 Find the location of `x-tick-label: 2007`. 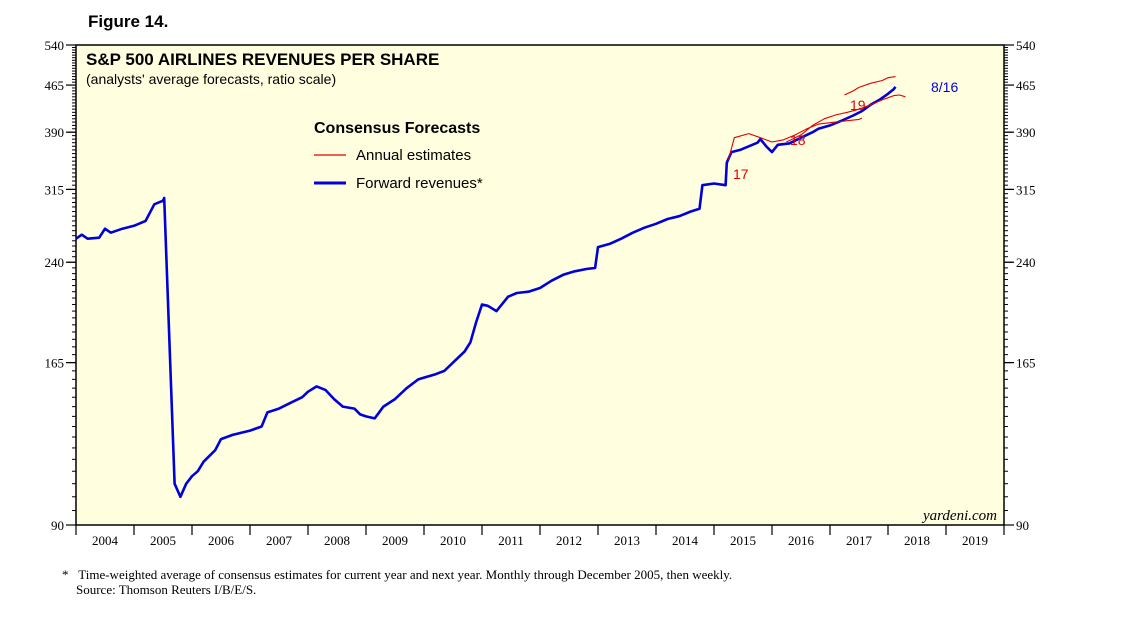

x-tick-label: 2007 is located at coordinates (279, 540).